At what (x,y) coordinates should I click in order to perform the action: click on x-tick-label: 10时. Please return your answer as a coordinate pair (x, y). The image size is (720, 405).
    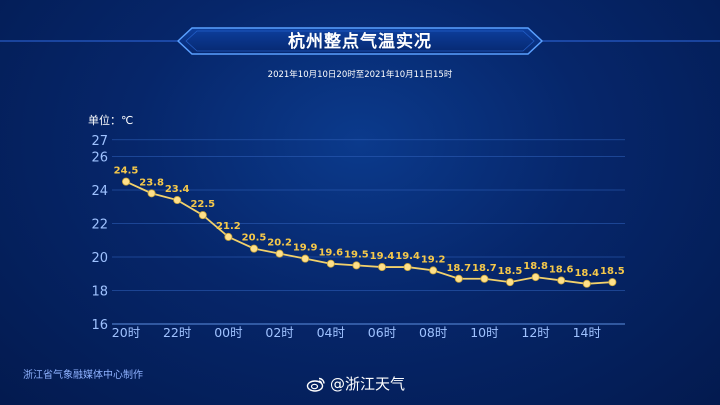
    Looking at the image, I should click on (484, 332).